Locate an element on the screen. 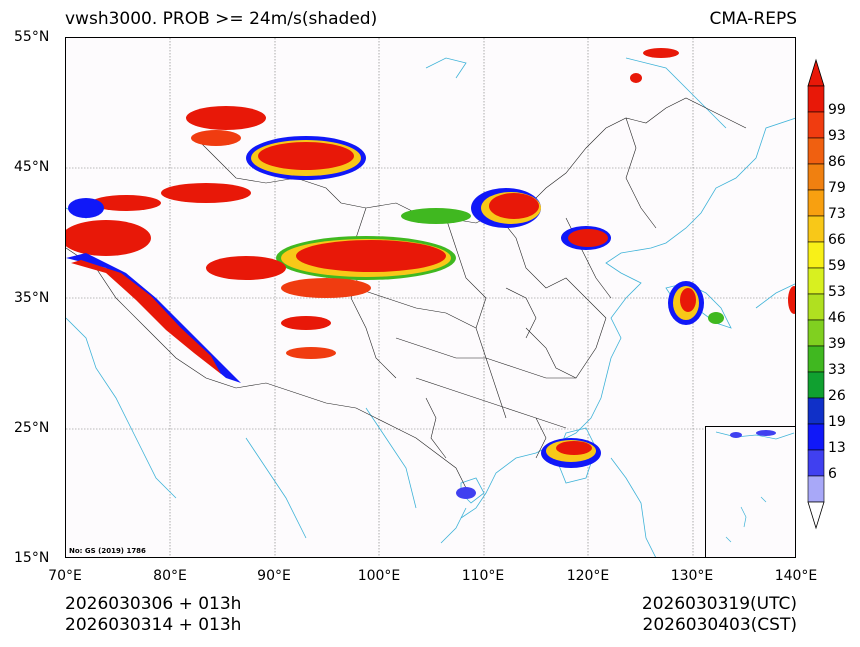 The width and height of the screenshot is (860, 647). lat-label-55: 55°N is located at coordinates (32, 37).